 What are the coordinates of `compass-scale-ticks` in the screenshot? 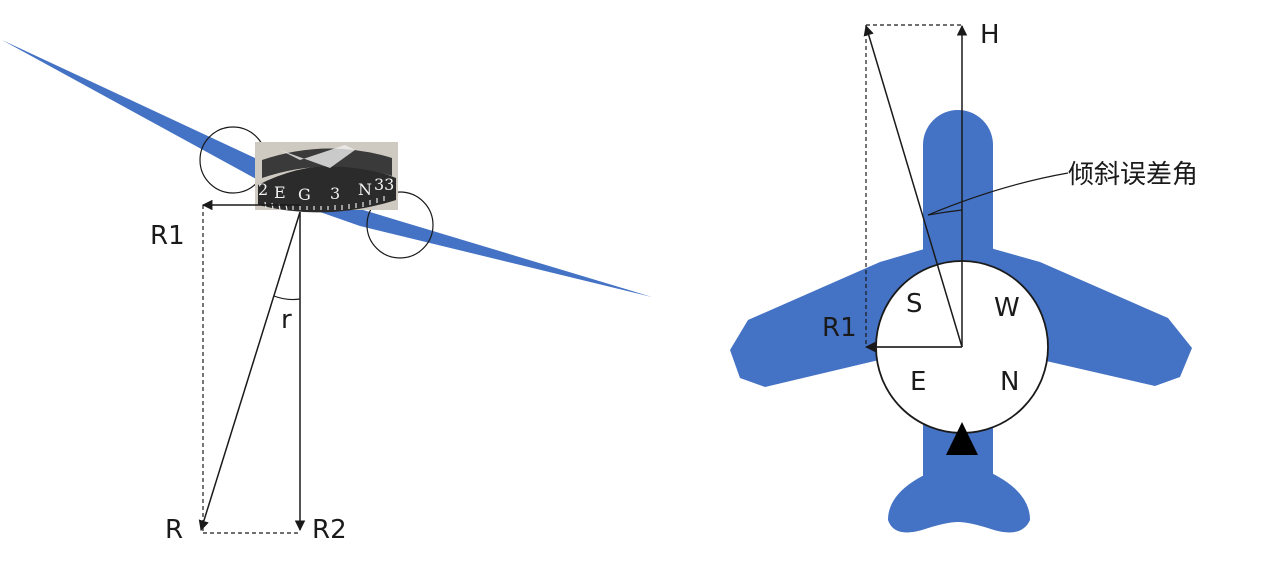 It's located at (324, 203).